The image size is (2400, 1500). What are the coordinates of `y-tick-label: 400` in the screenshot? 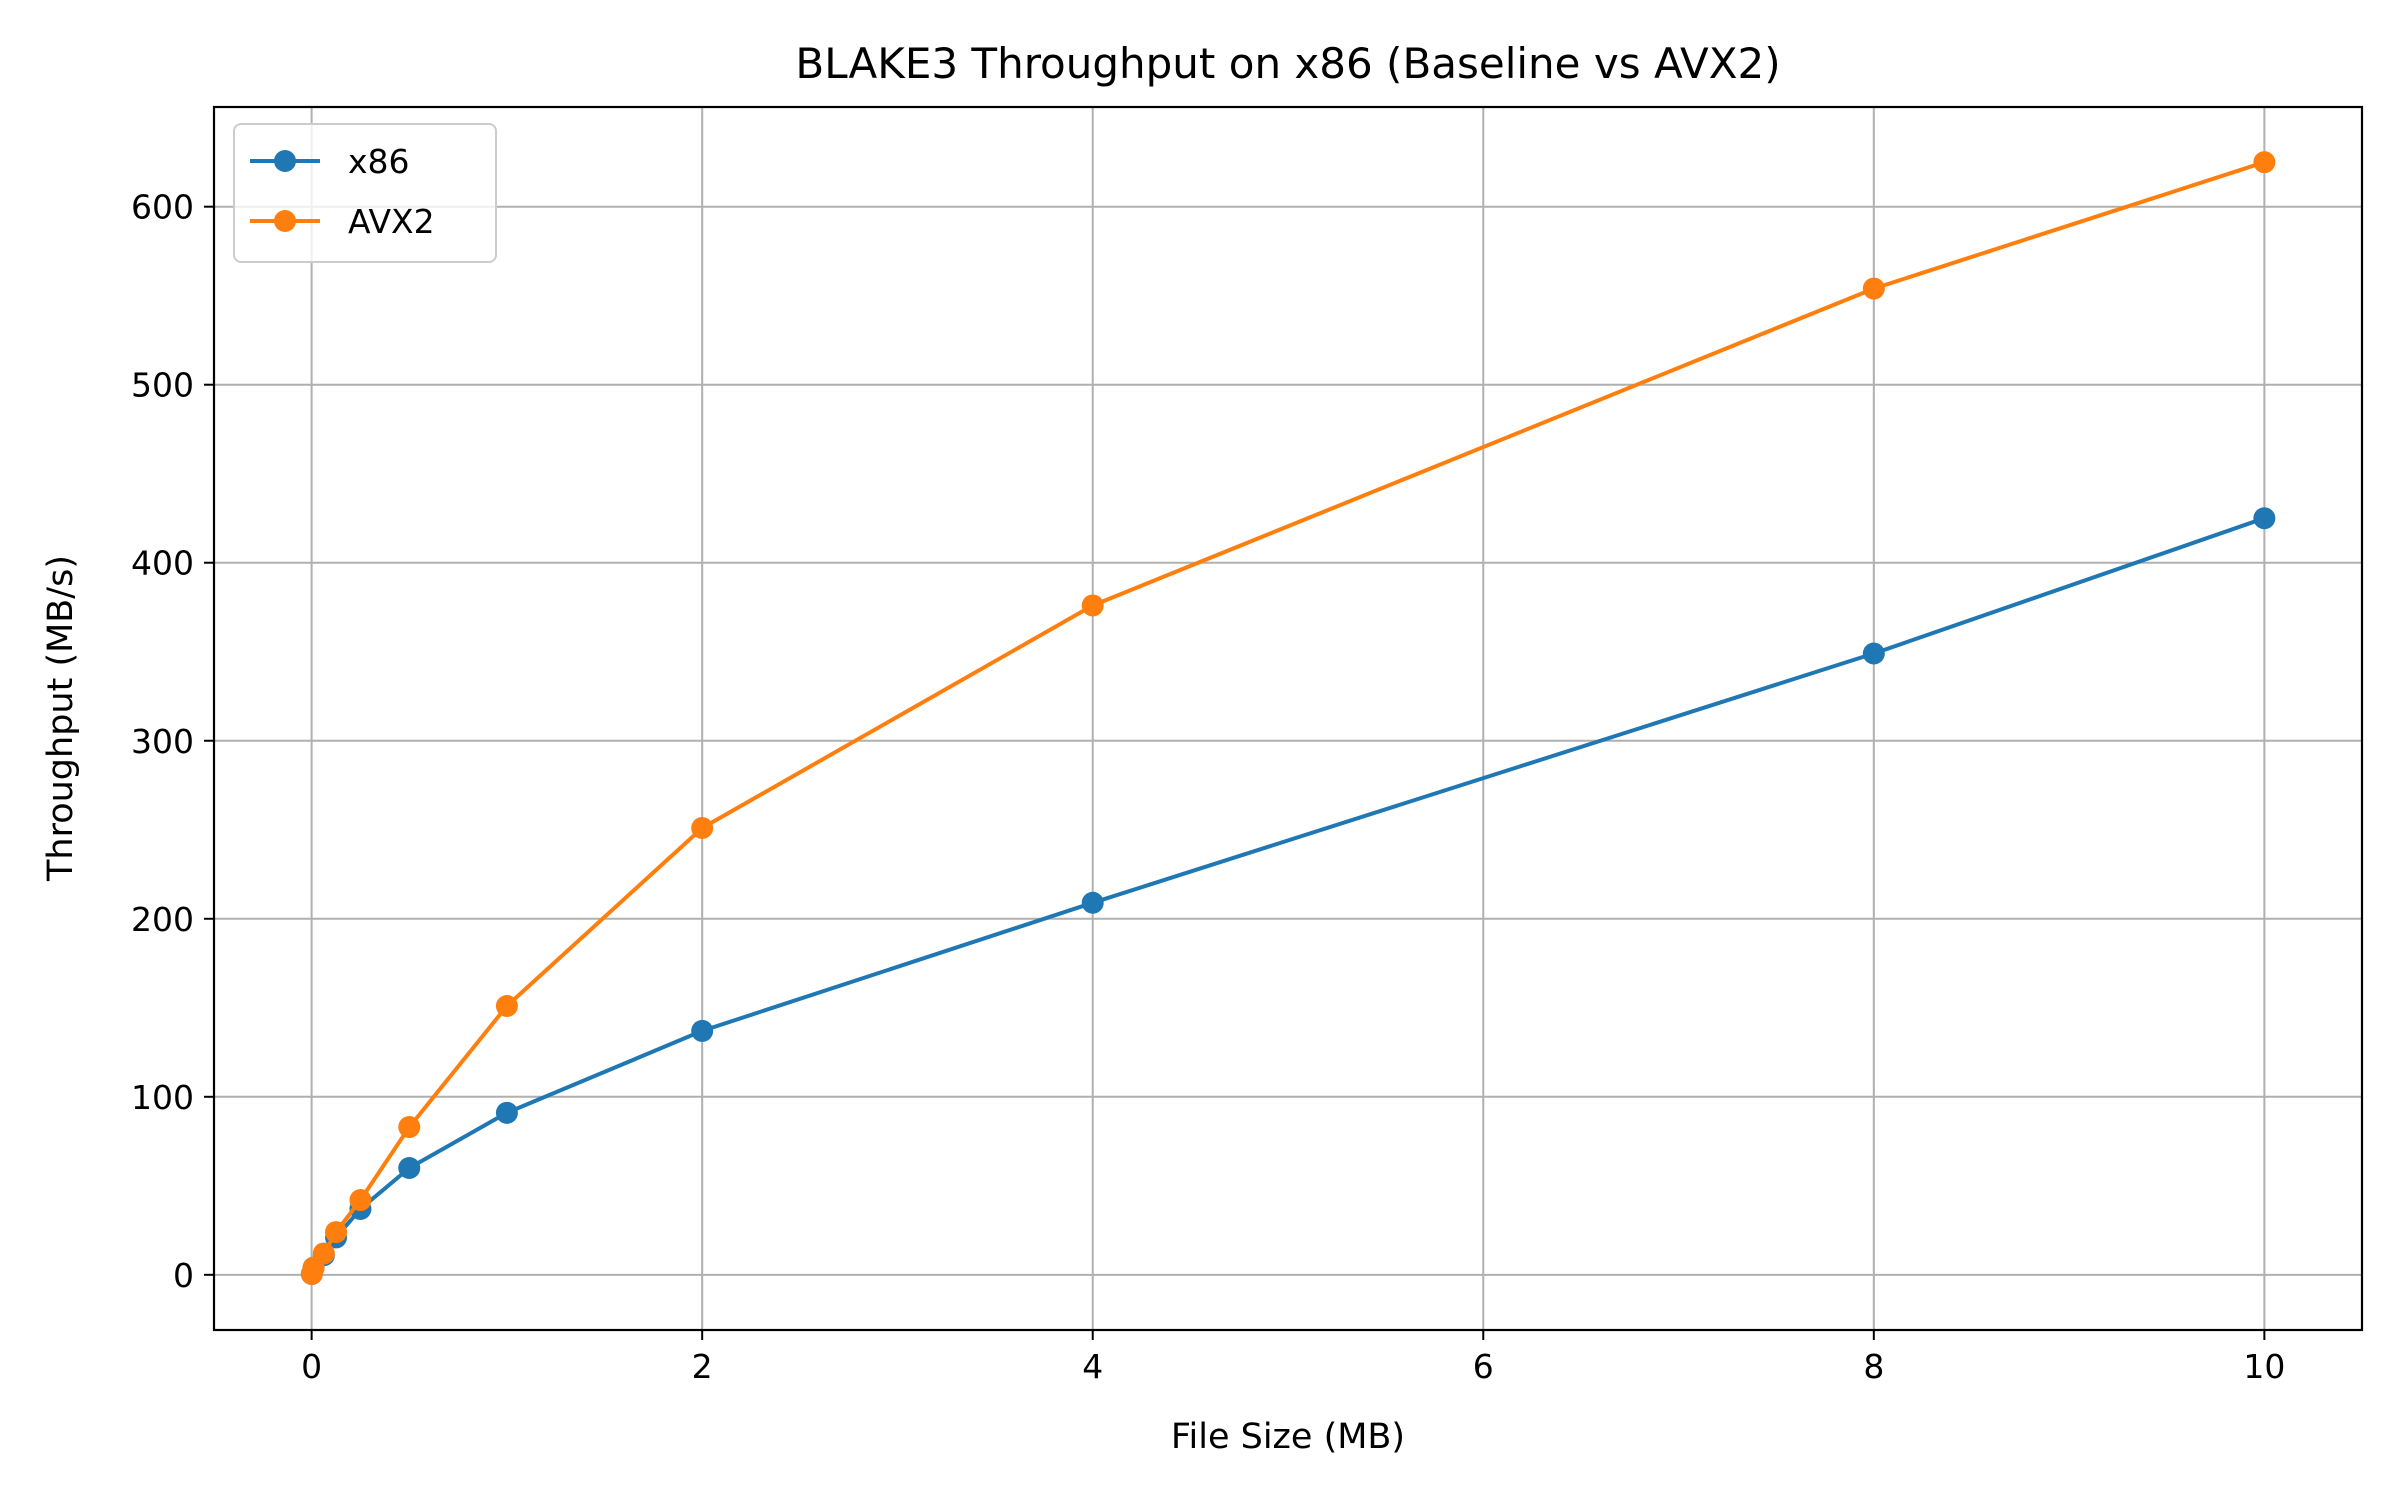 It's located at (162, 563).